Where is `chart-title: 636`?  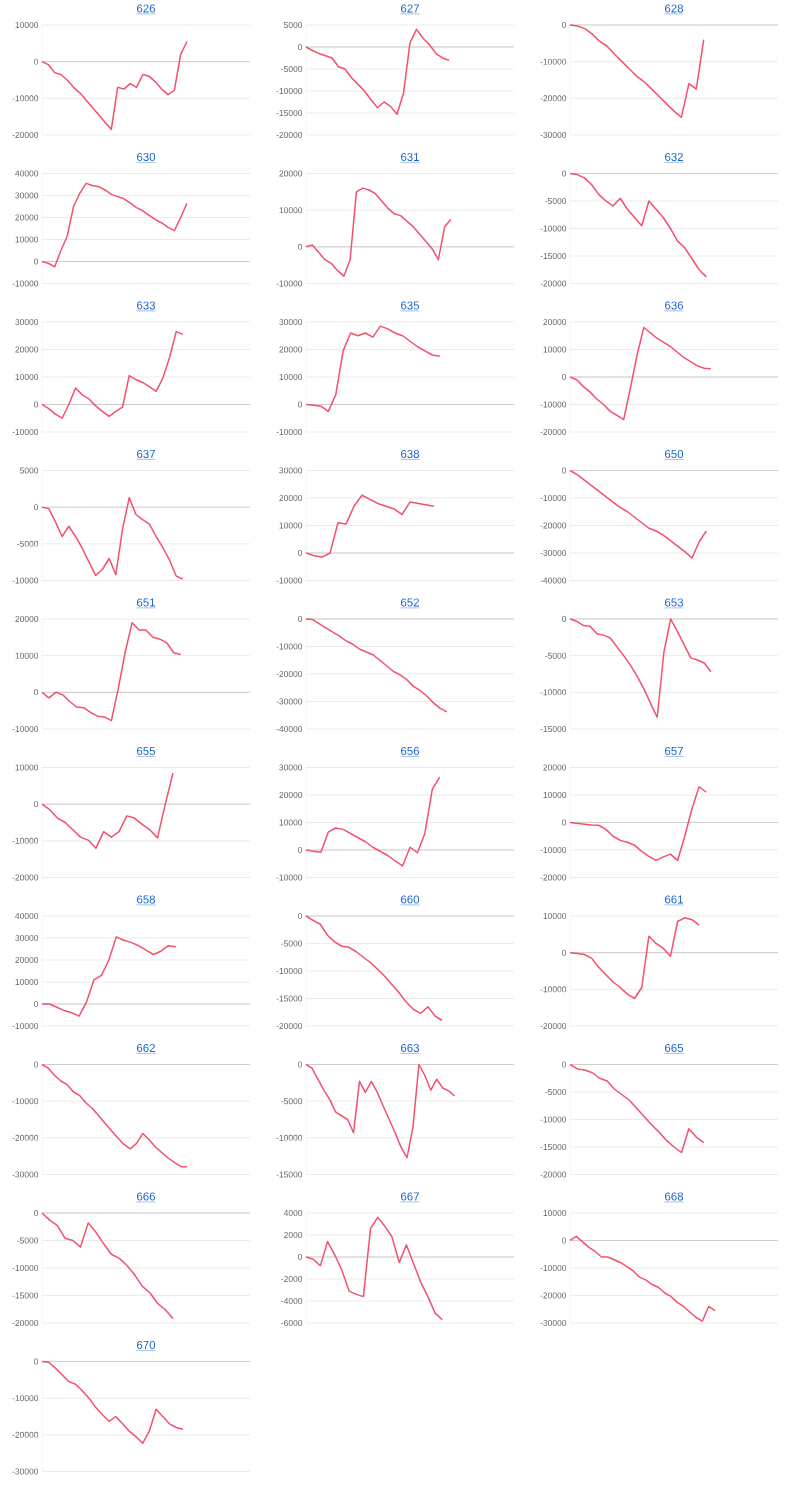
chart-title: 636 is located at coordinates (674, 305).